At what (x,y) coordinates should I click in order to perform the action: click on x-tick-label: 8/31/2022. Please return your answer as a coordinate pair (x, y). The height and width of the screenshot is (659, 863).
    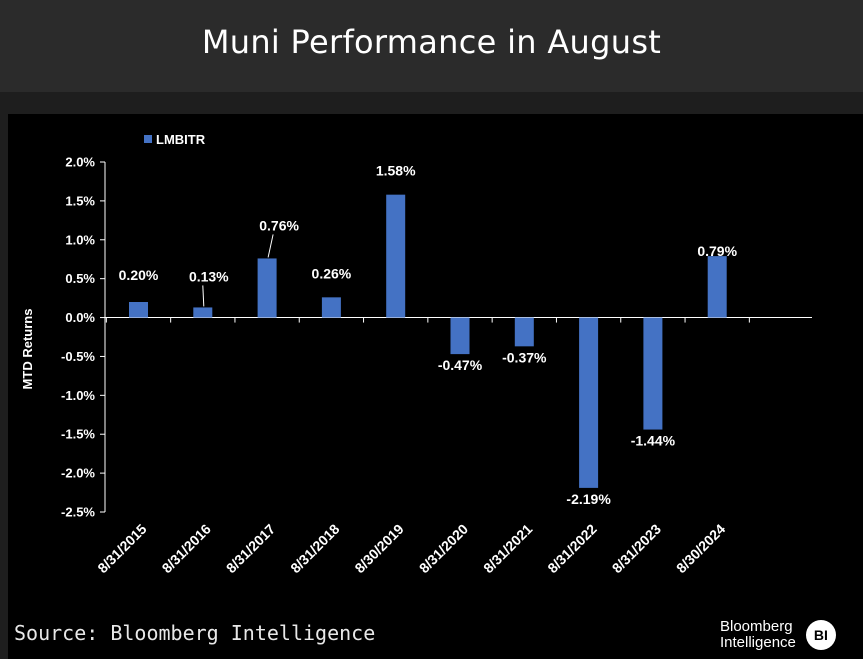
    Looking at the image, I should click on (572, 549).